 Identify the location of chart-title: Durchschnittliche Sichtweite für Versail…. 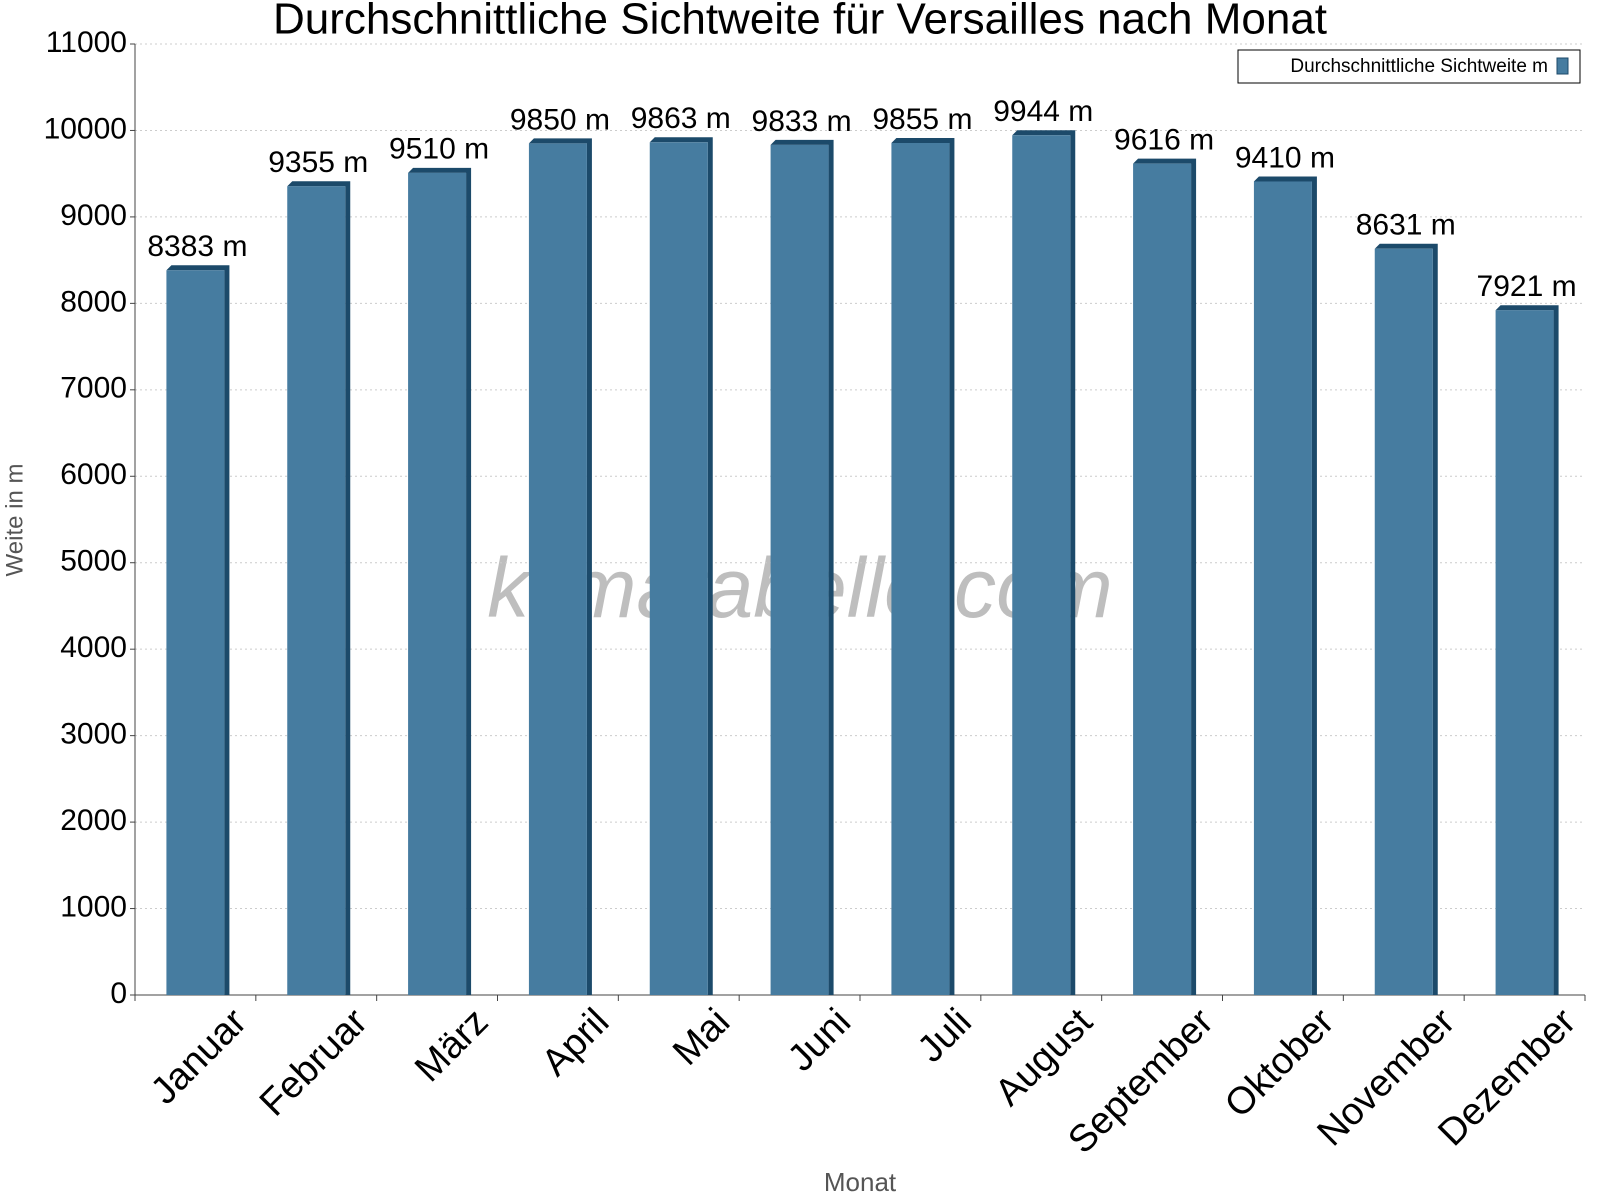
(800, 22).